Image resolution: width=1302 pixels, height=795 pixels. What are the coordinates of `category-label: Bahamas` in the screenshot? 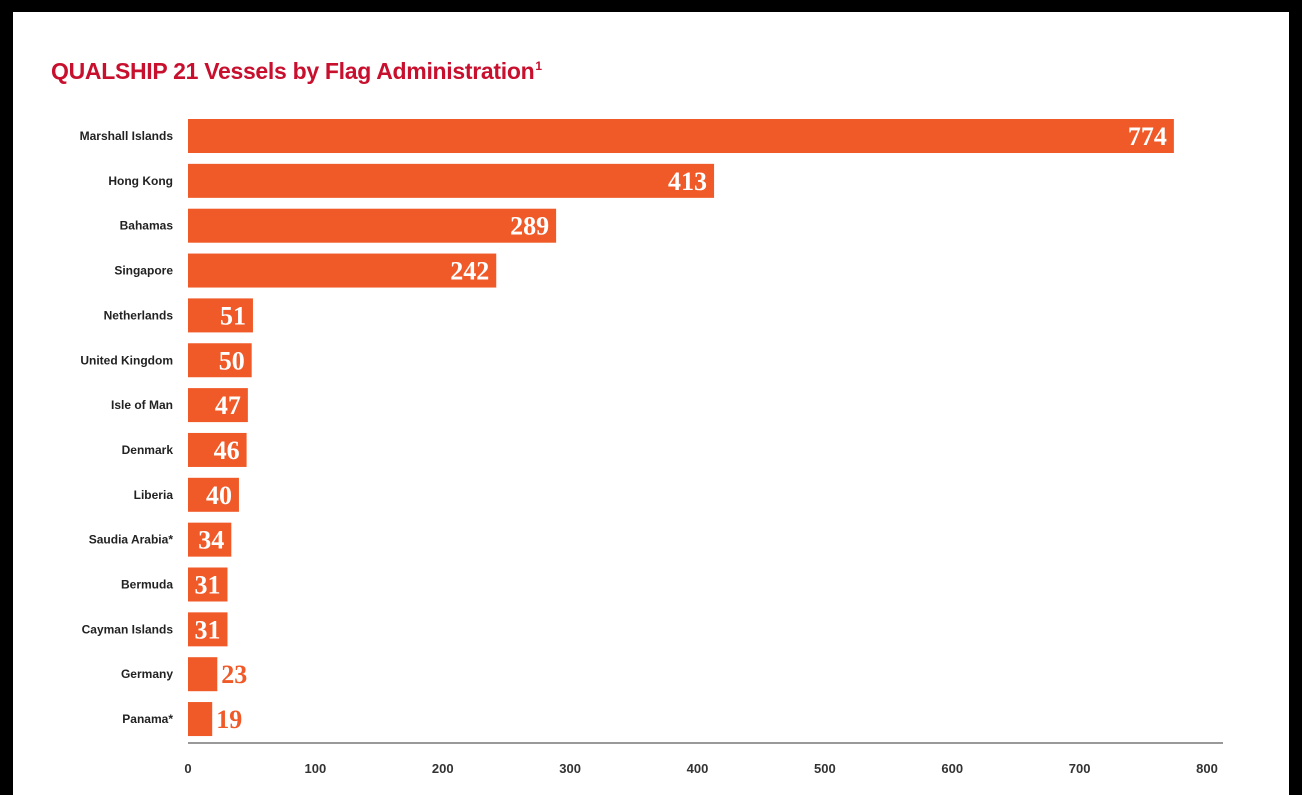 It's located at (147, 226).